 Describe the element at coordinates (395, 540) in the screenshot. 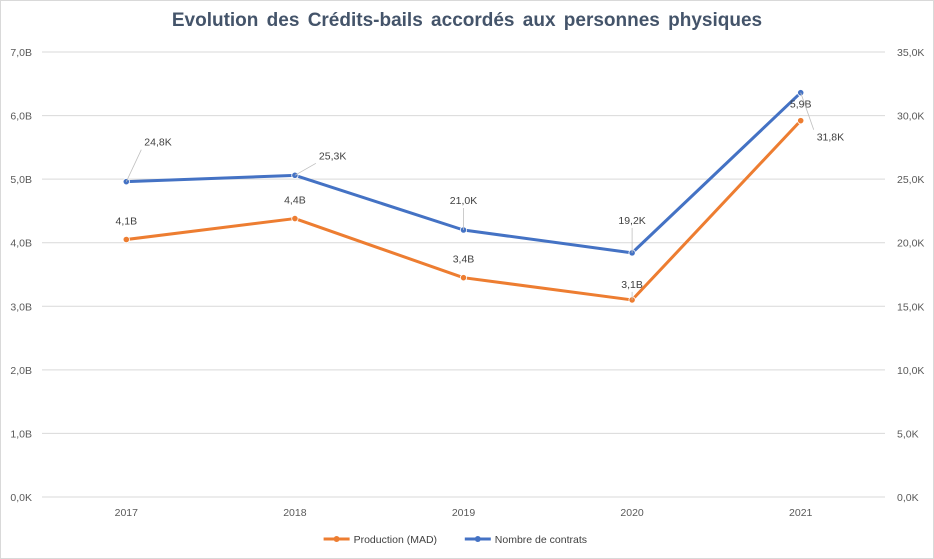

I see `legend-label: Production (MAD)` at that location.